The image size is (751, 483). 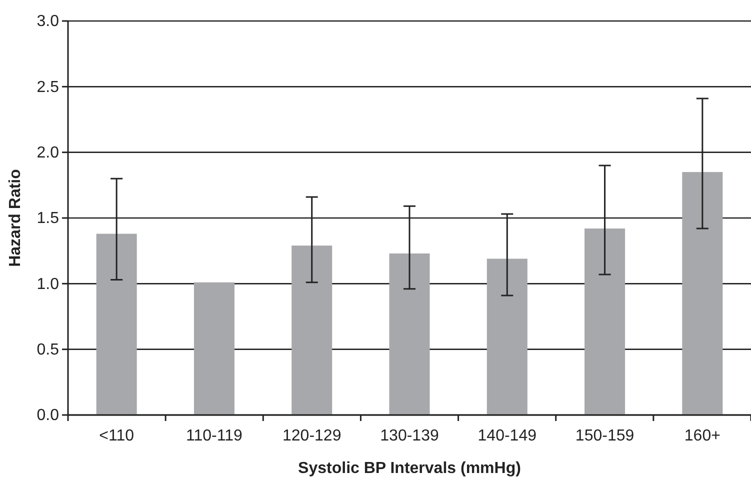 What do you see at coordinates (15, 217) in the screenshot?
I see `y-axis-title: Hazard Ratio` at bounding box center [15, 217].